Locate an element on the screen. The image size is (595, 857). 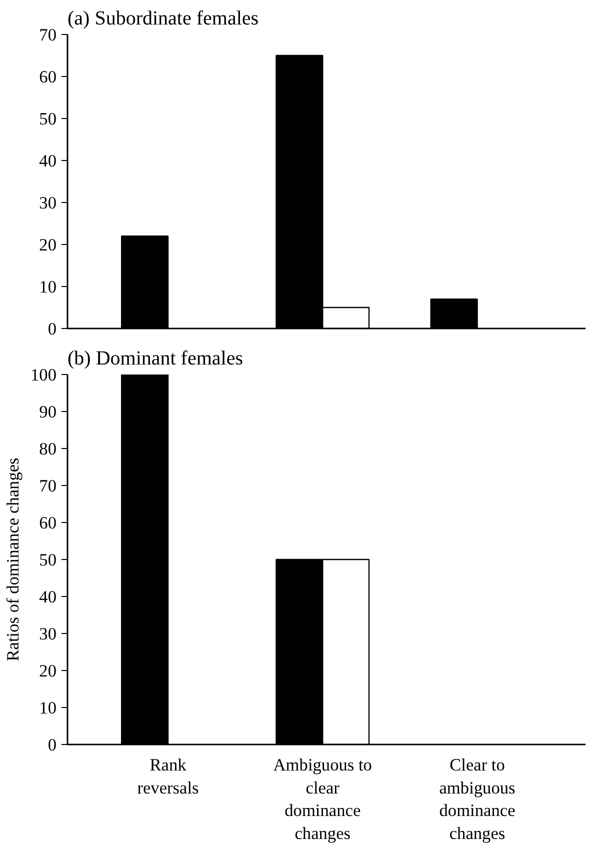
x-tick-label: Clear to ambiguous dominance changes is located at coordinates (477, 799).